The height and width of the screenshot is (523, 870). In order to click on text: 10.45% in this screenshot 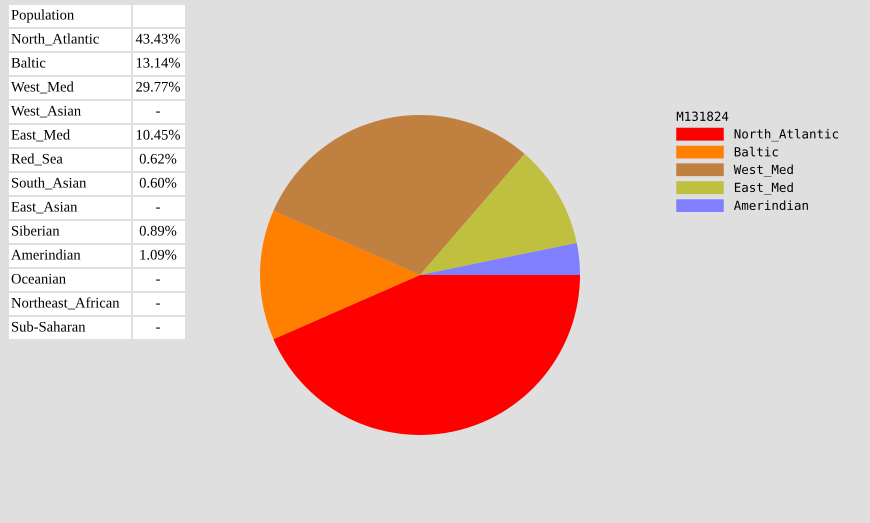, I will do `click(158, 135)`.